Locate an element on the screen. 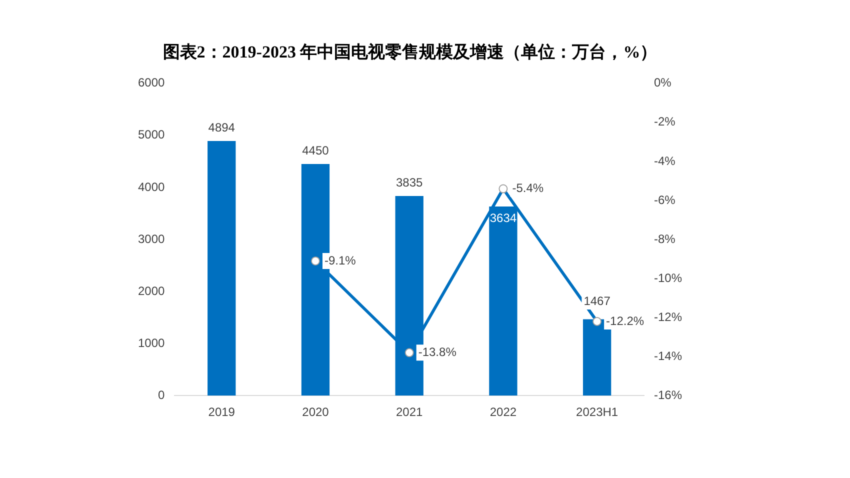 The width and height of the screenshot is (850, 478). x-tick-label: 2022 is located at coordinates (503, 412).